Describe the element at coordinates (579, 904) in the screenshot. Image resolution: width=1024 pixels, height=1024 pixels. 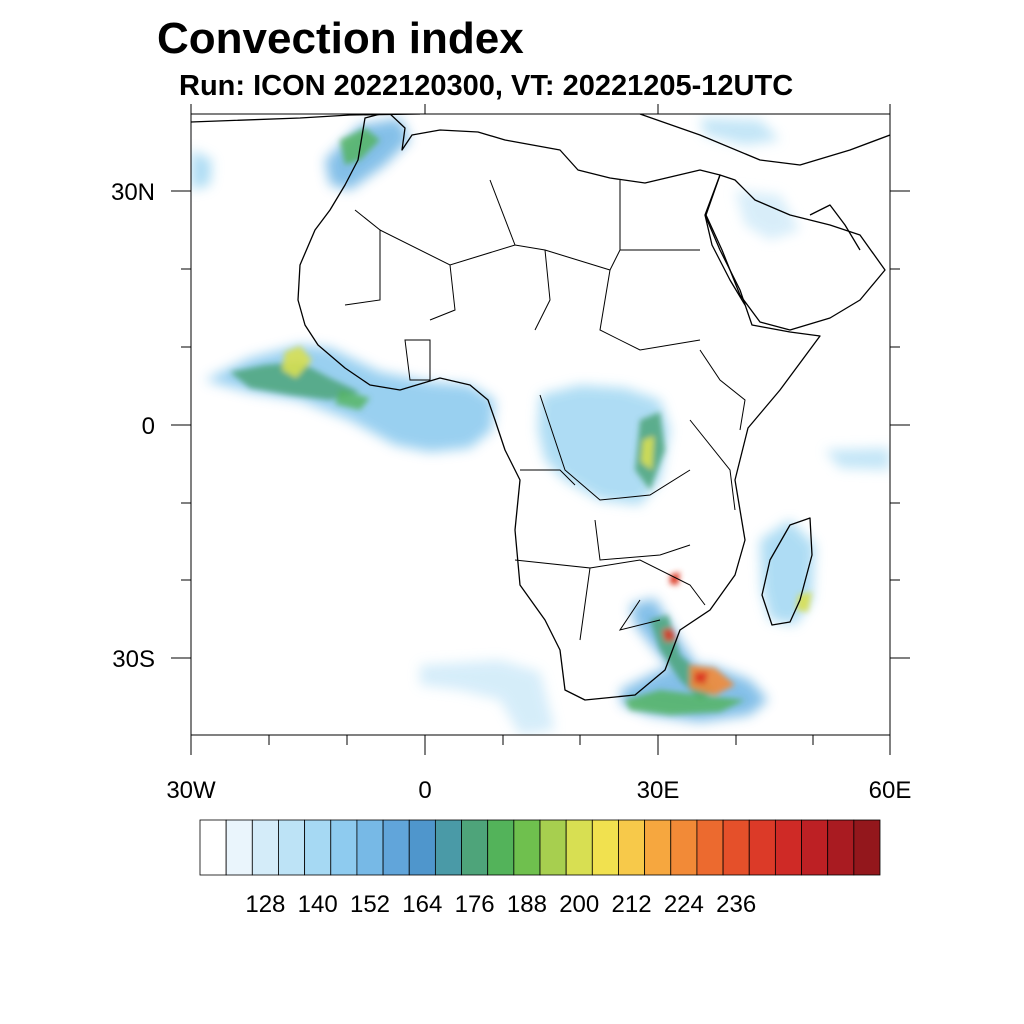
I see `colorbar-label: 200` at that location.